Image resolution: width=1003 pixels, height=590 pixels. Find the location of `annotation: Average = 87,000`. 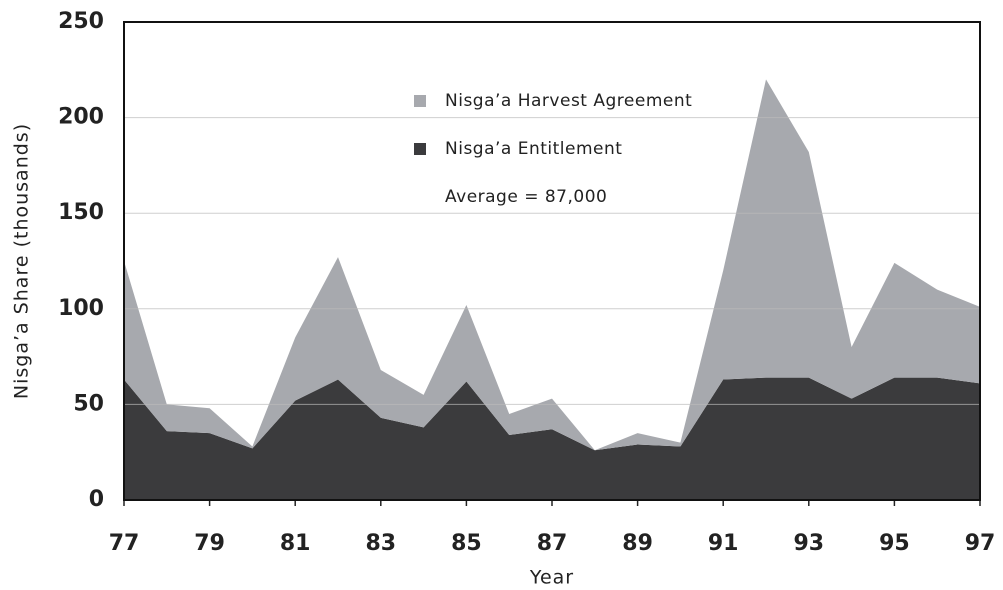

annotation: Average = 87,000 is located at coordinates (526, 197).